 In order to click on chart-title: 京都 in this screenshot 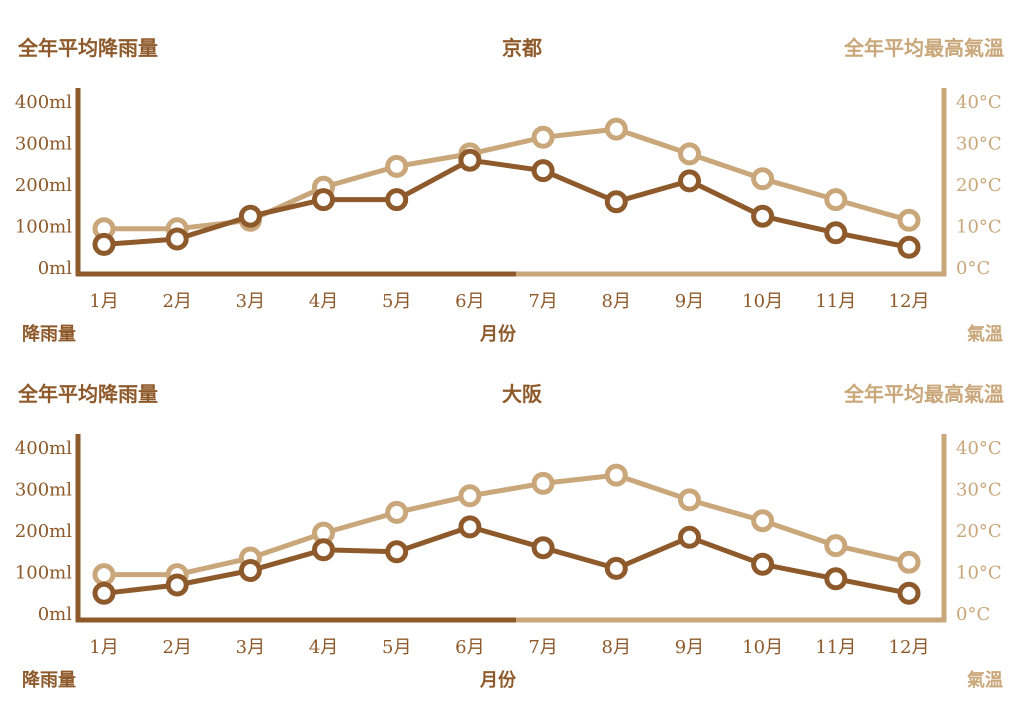, I will do `click(522, 48)`.